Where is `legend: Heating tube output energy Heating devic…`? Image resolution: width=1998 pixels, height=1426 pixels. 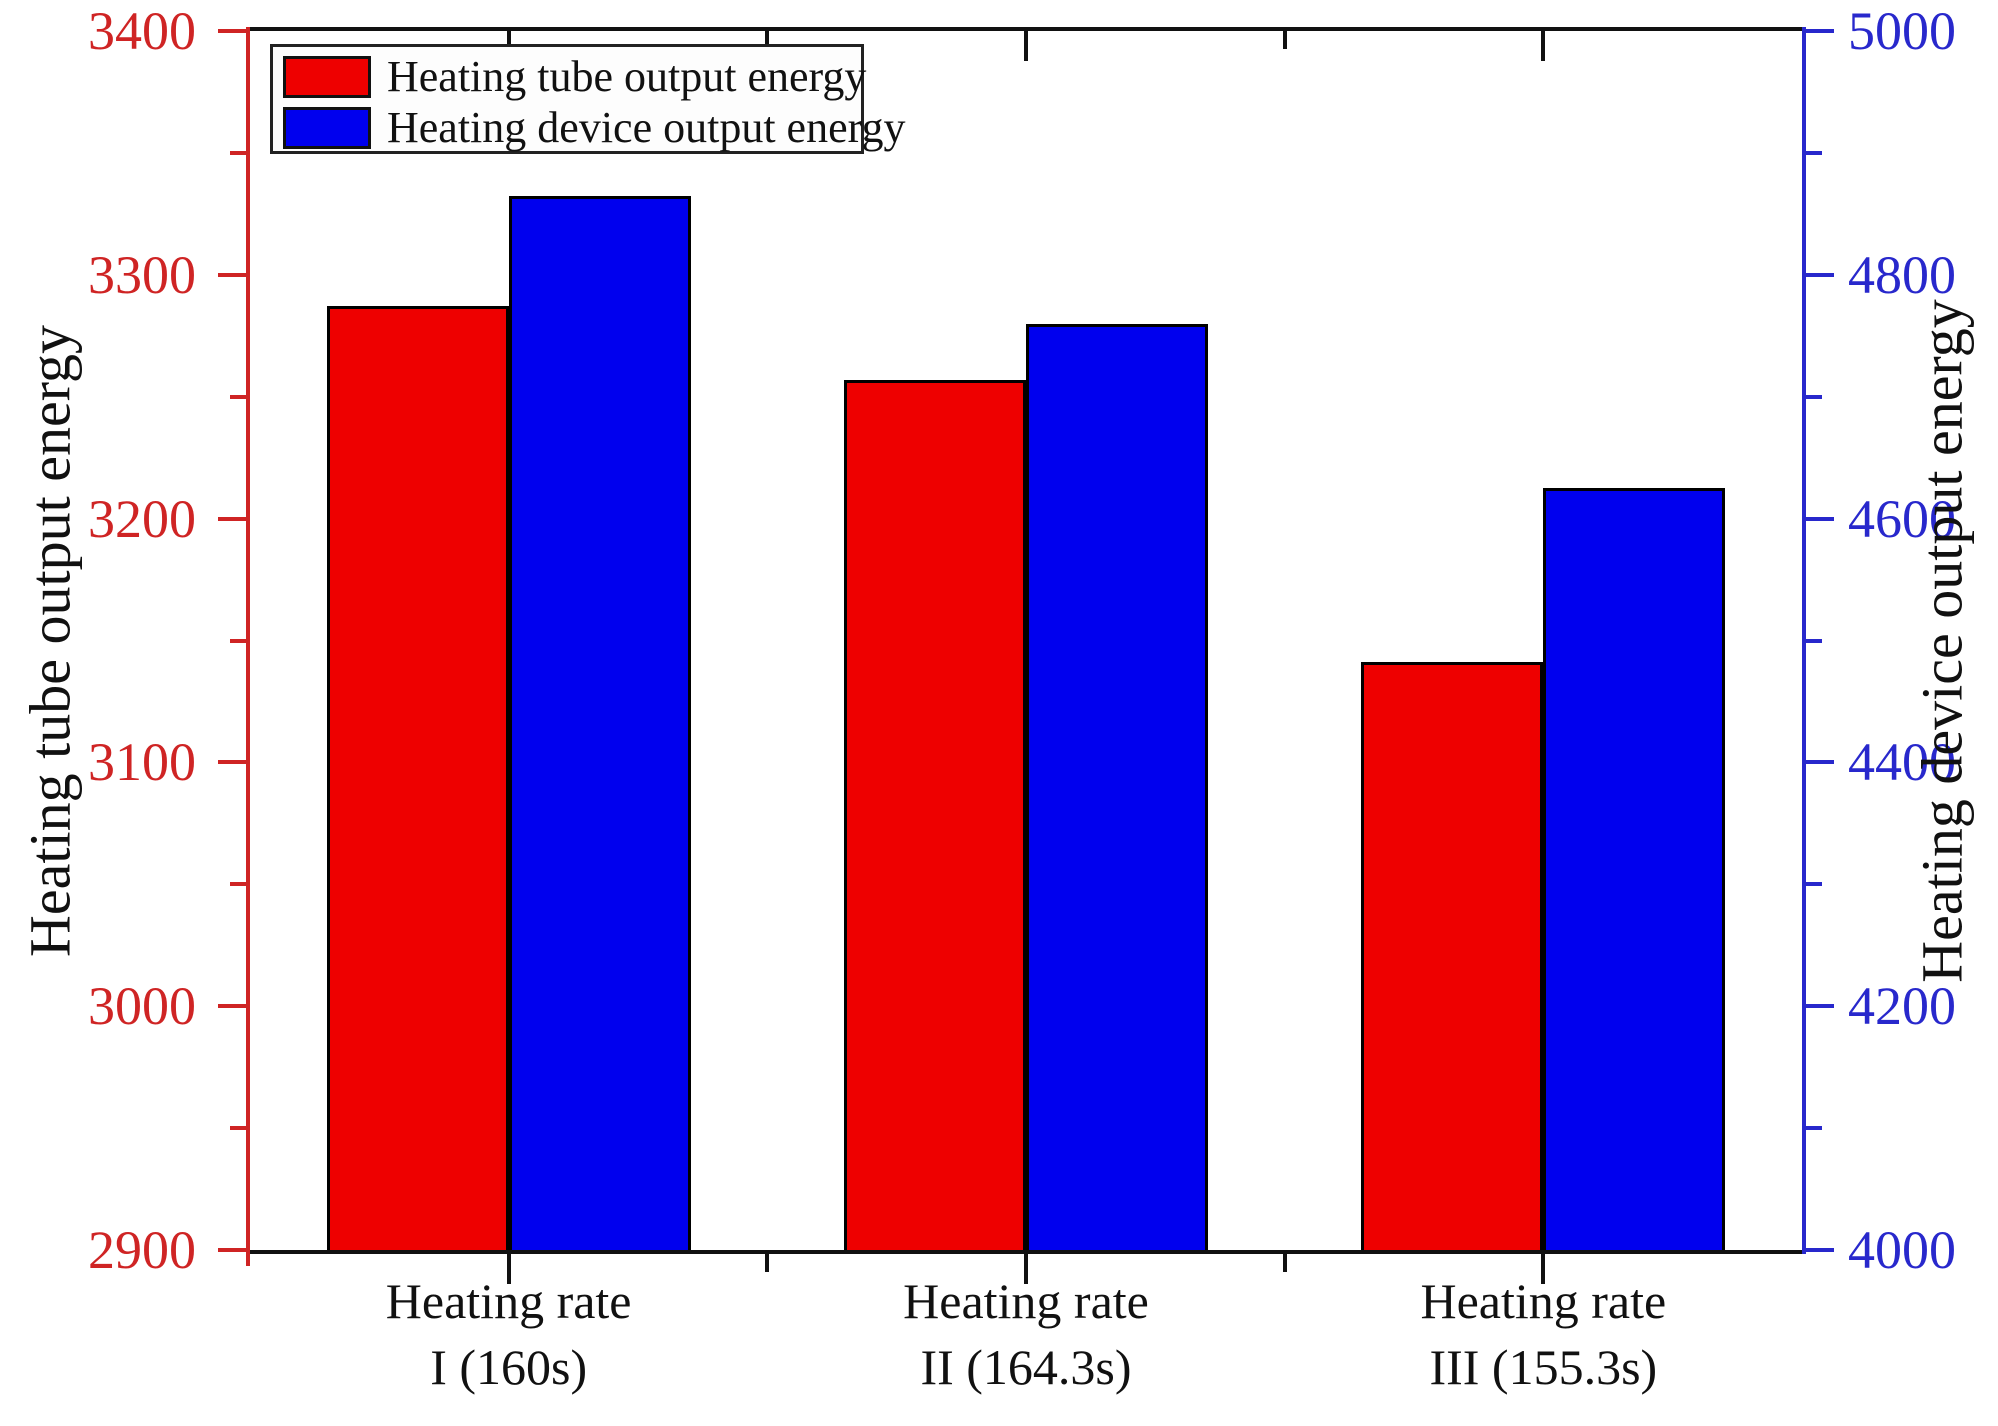
legend: Heating tube output energy Heating devic… is located at coordinates (587, 99).